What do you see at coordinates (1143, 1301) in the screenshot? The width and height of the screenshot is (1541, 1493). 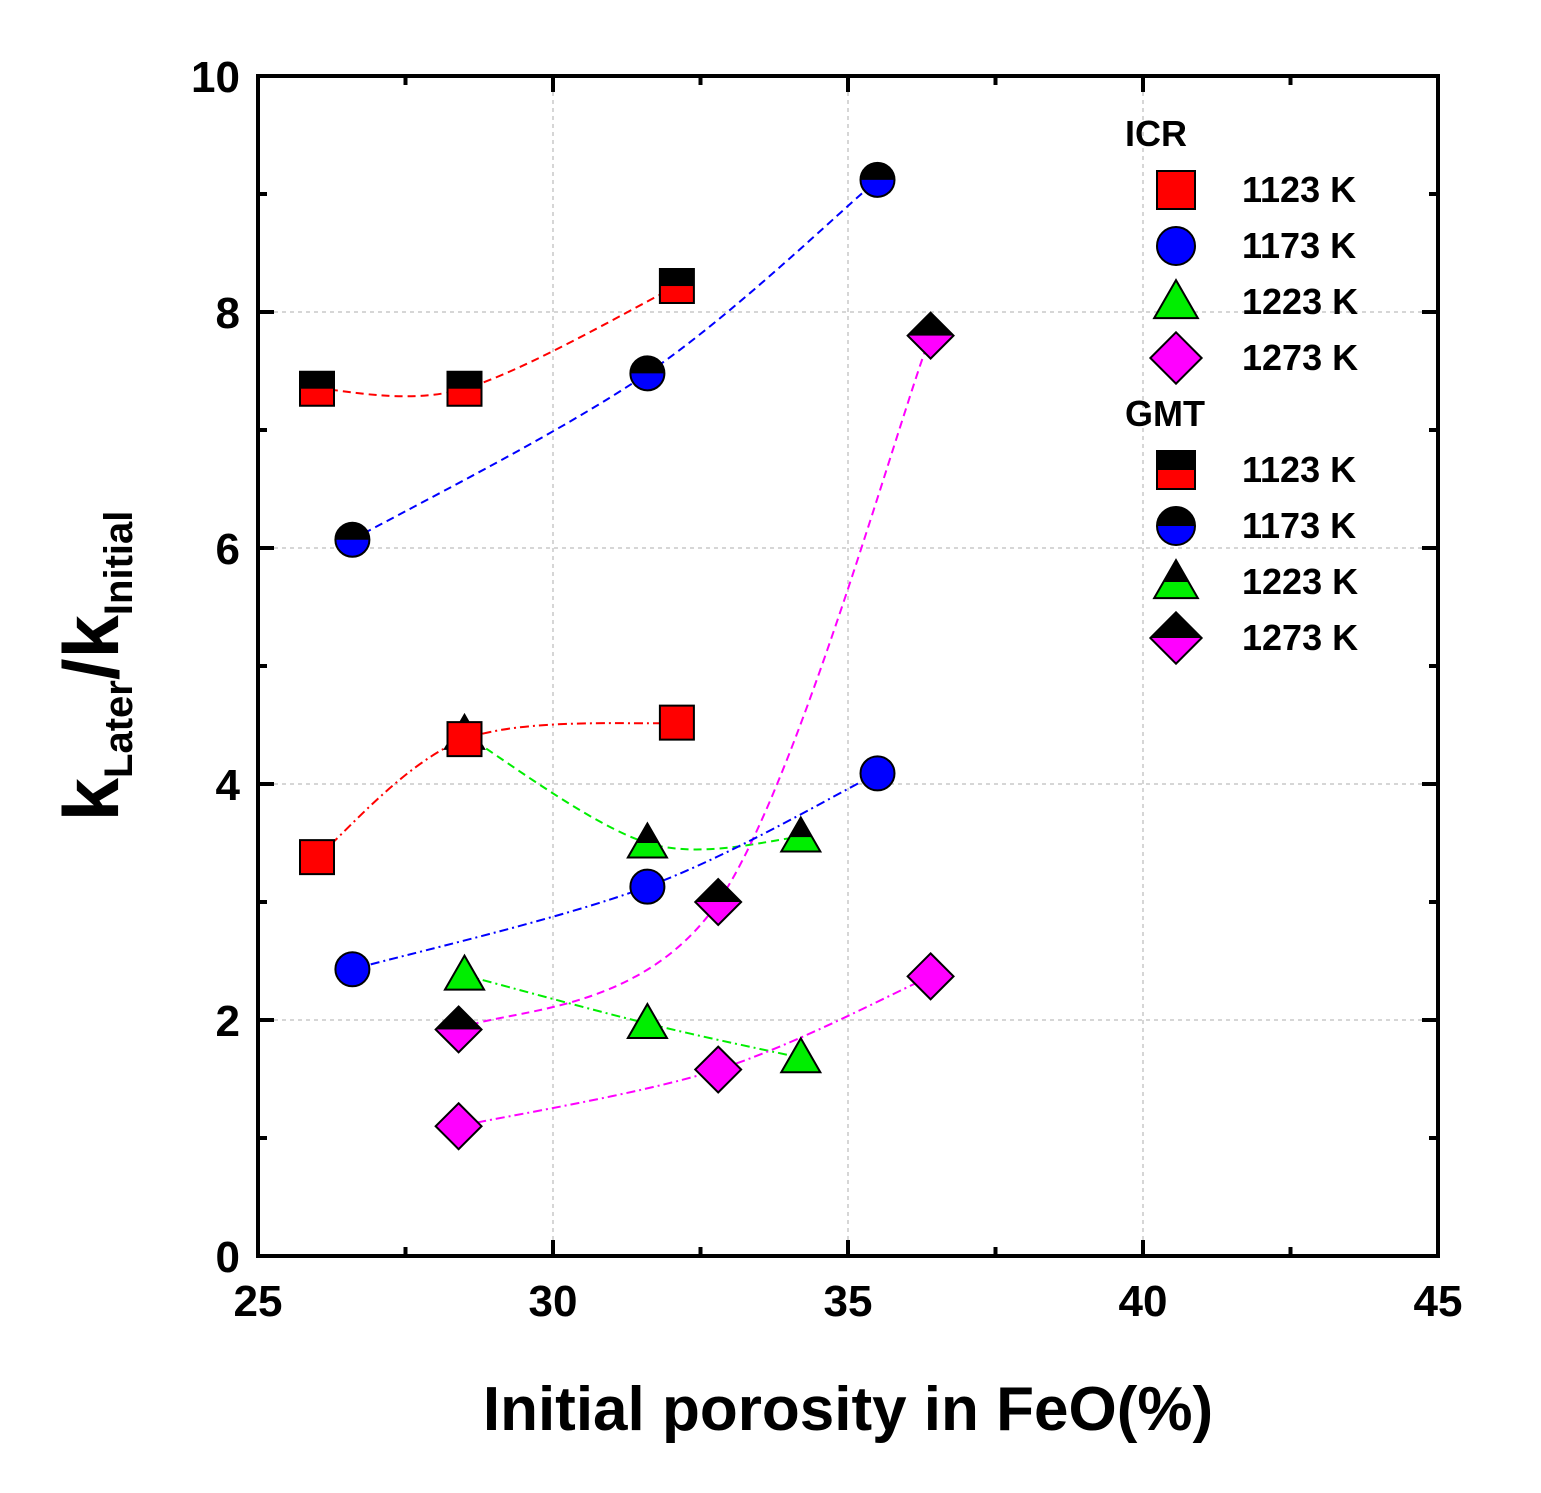 I see `x-tick-label: 40` at bounding box center [1143, 1301].